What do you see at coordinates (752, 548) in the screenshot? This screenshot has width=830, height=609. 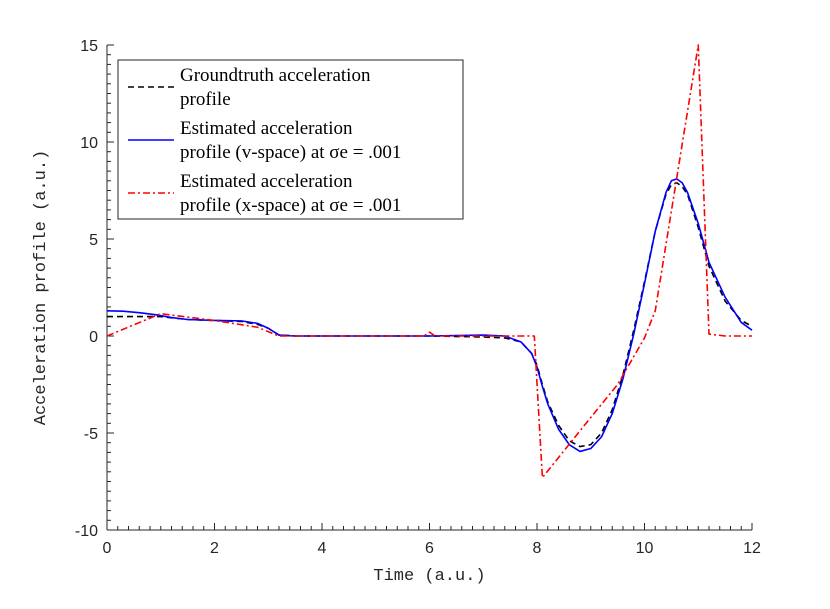 I see `x-tick-label: 12` at bounding box center [752, 548].